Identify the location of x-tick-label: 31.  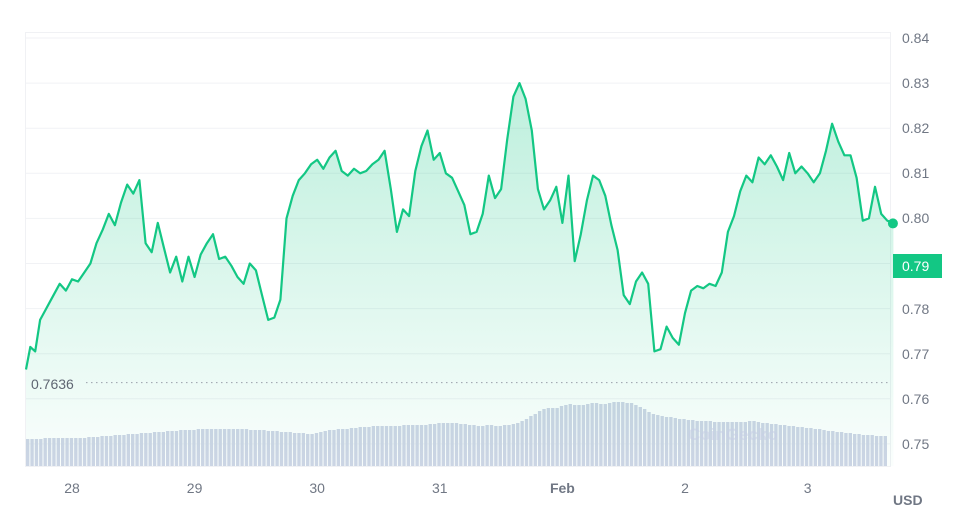
(440, 488).